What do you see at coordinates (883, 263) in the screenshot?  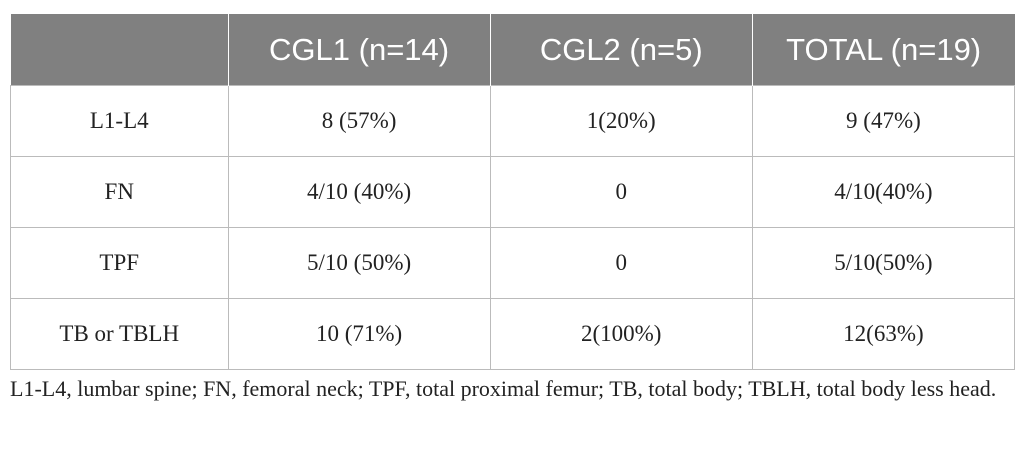 I see `table-cell: 5/10(50%)` at bounding box center [883, 263].